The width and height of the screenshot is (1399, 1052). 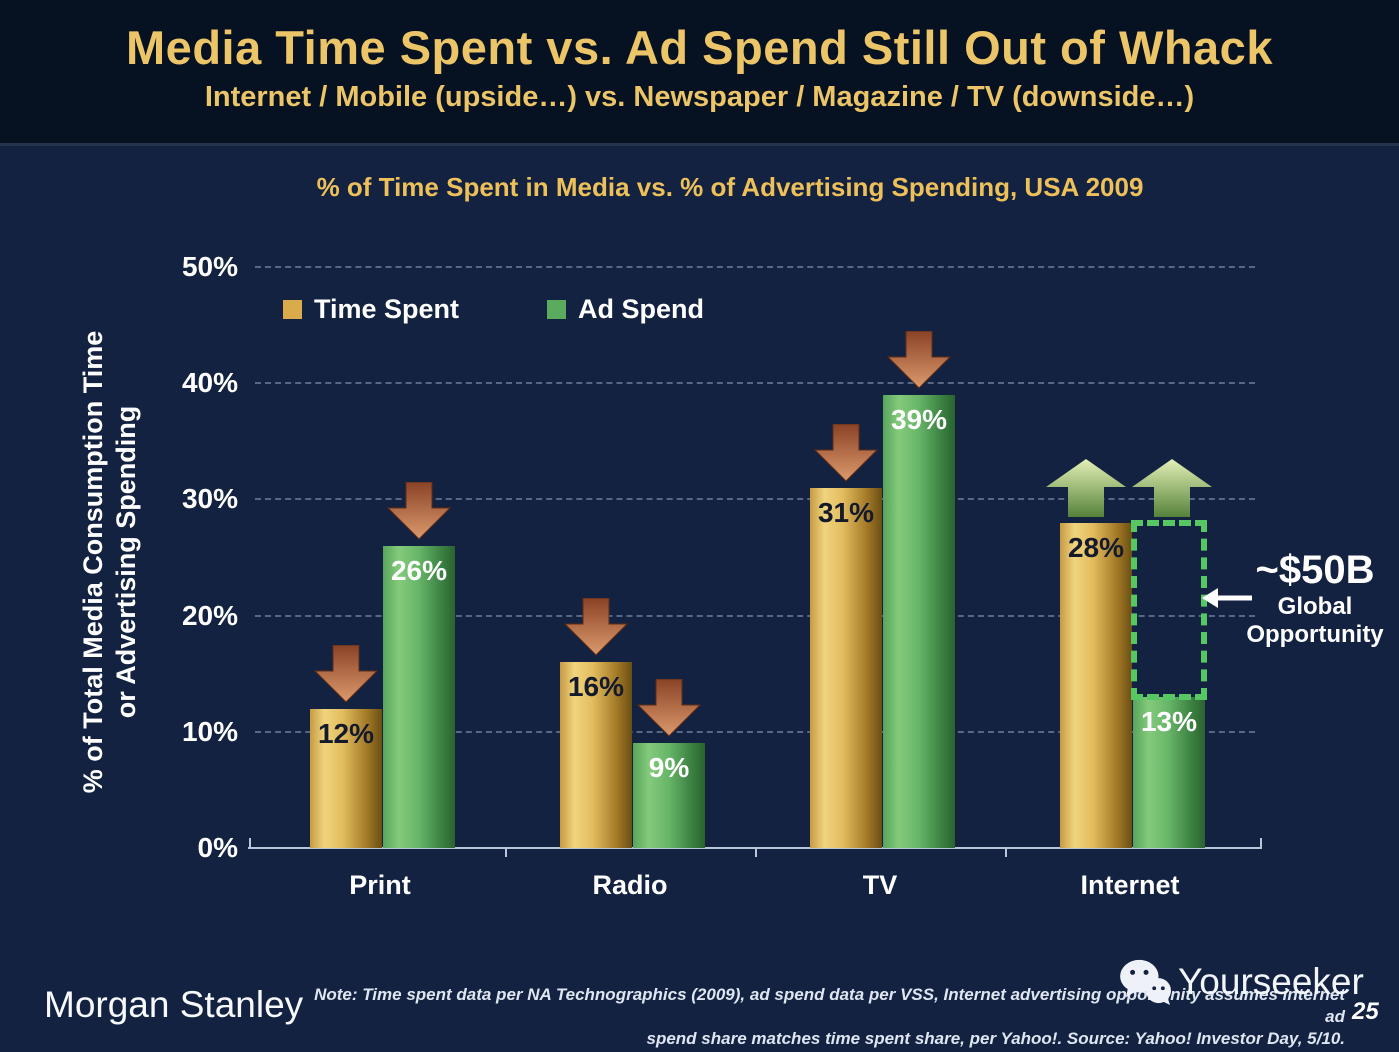 I want to click on watermark-text: Yourseeker, so click(x=1271, y=981).